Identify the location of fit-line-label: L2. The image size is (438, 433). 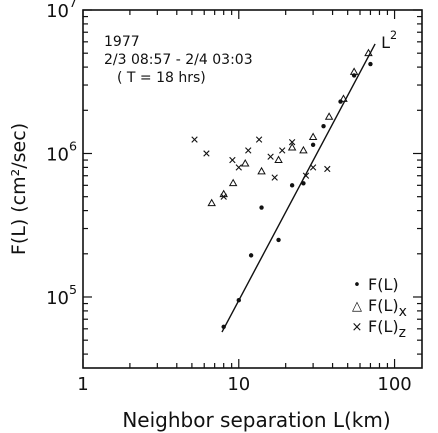
(389, 40).